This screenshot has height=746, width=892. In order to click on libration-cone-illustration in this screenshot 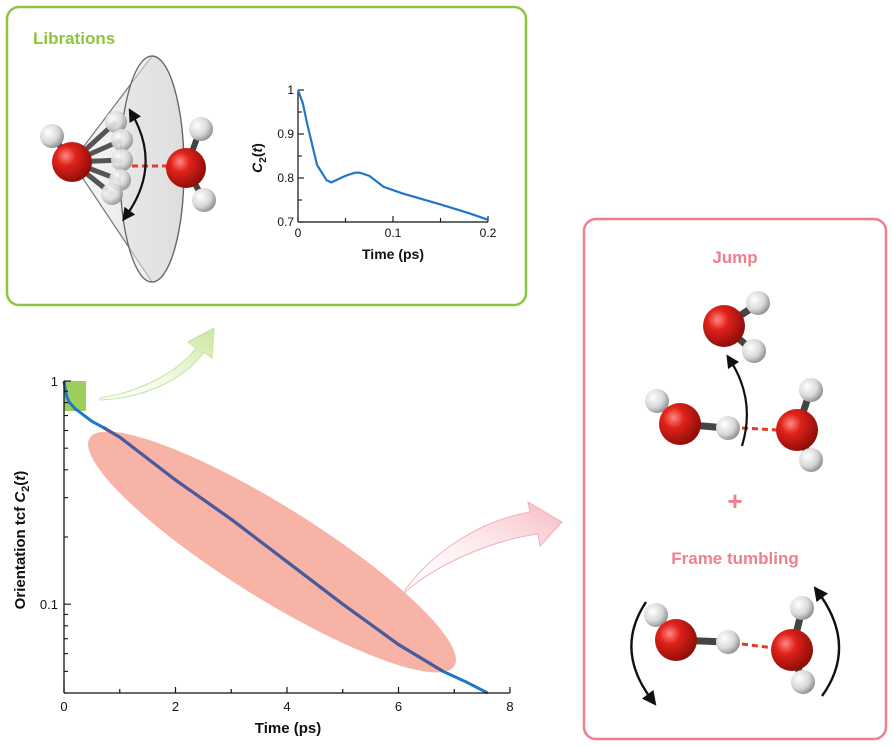, I will do `click(128, 169)`.